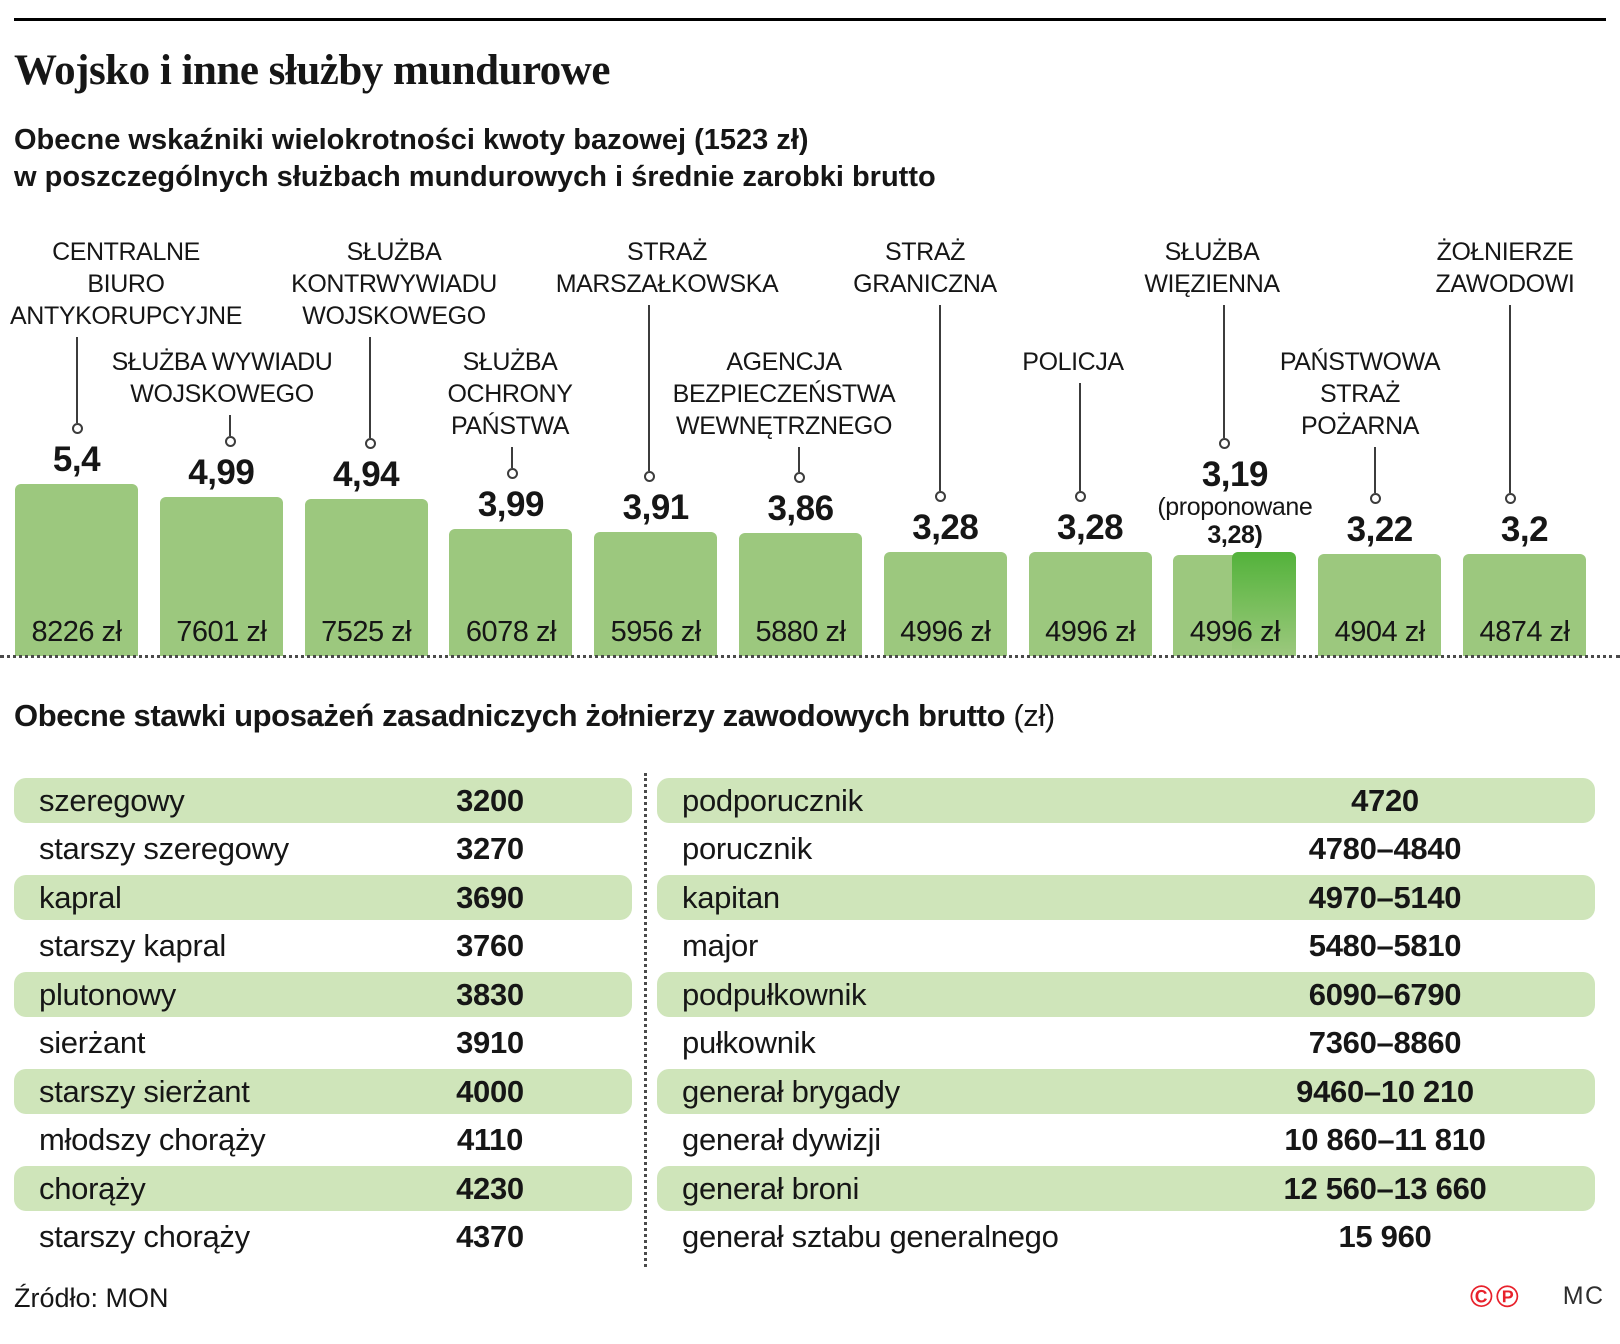 The image size is (1620, 1344). What do you see at coordinates (1385, 945) in the screenshot?
I see `rank-amount: 5480–5810` at bounding box center [1385, 945].